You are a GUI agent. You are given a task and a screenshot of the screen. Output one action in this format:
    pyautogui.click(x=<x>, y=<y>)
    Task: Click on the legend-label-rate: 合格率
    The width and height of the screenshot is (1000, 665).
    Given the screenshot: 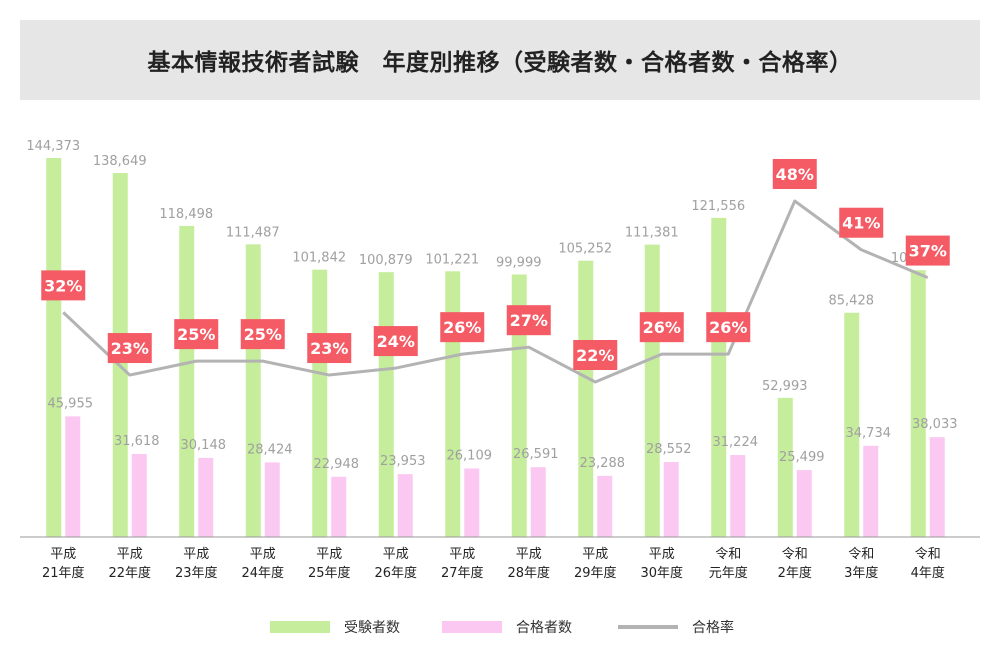 What is the action you would take?
    pyautogui.click(x=713, y=628)
    